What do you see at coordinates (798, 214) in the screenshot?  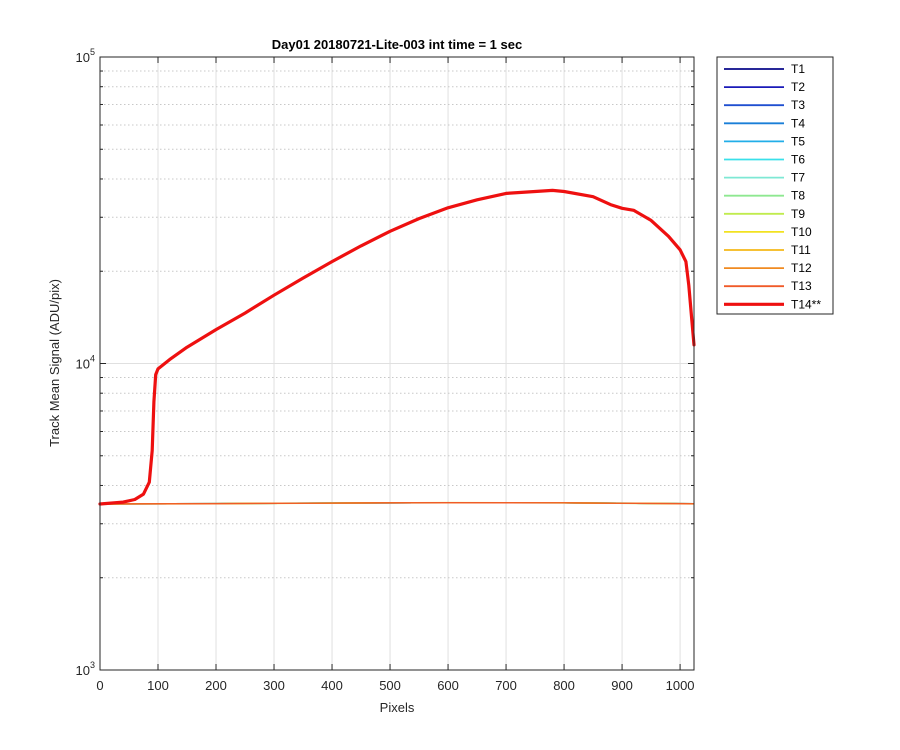 I see `legend-label-t9: T9` at bounding box center [798, 214].